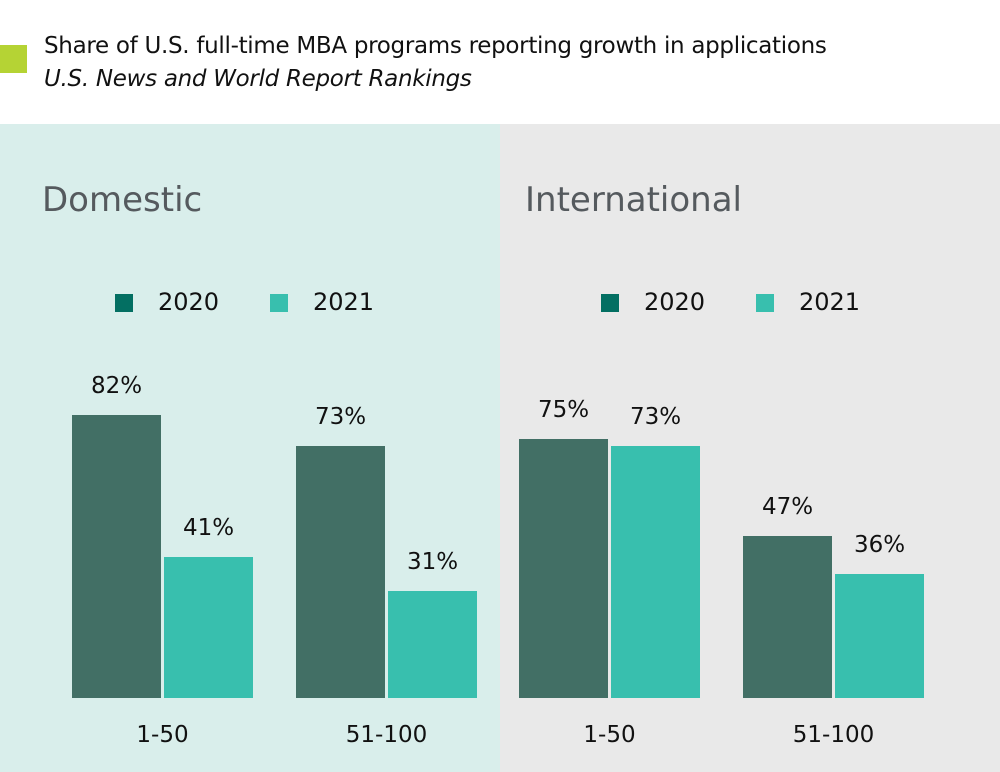 This screenshot has width=1000, height=772. What do you see at coordinates (633, 200) in the screenshot?
I see `panel-title: International` at bounding box center [633, 200].